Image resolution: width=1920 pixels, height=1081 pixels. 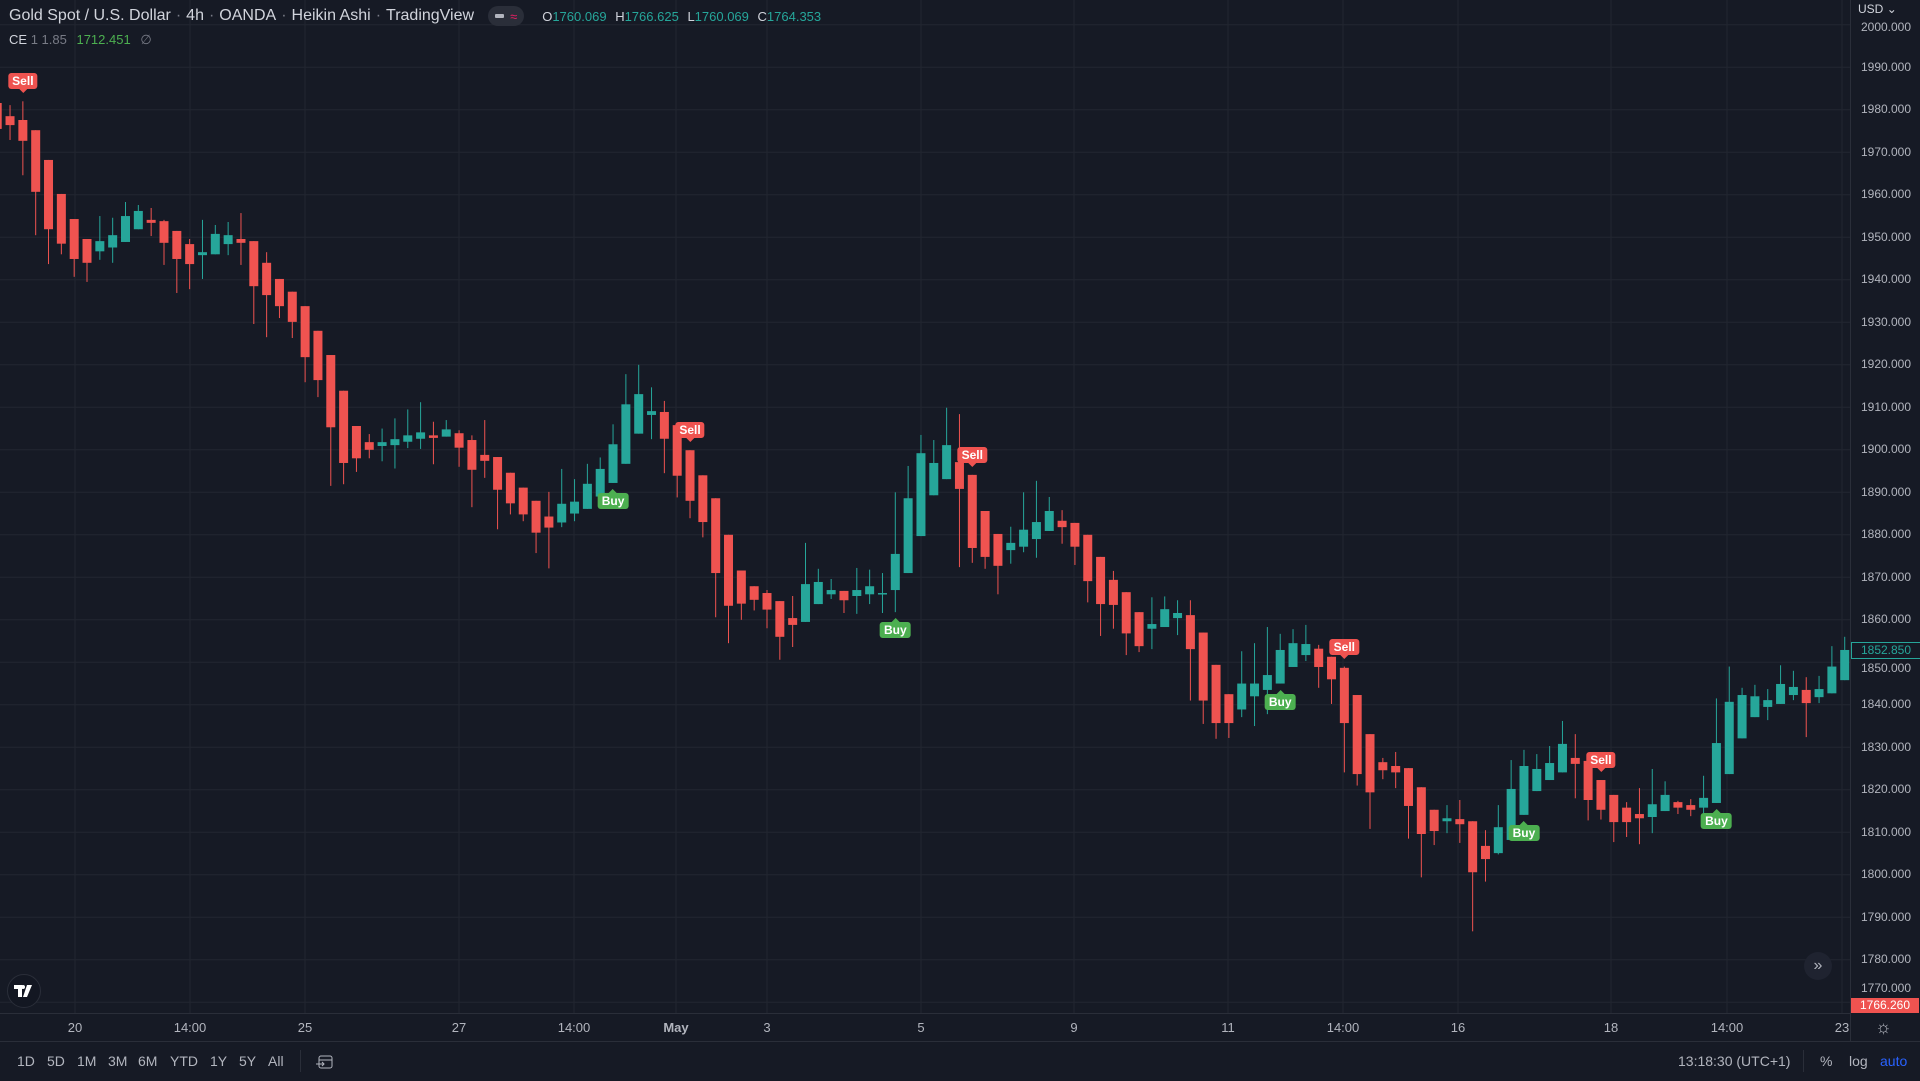 I want to click on price-tick-label: 1990.000, so click(x=1886, y=66).